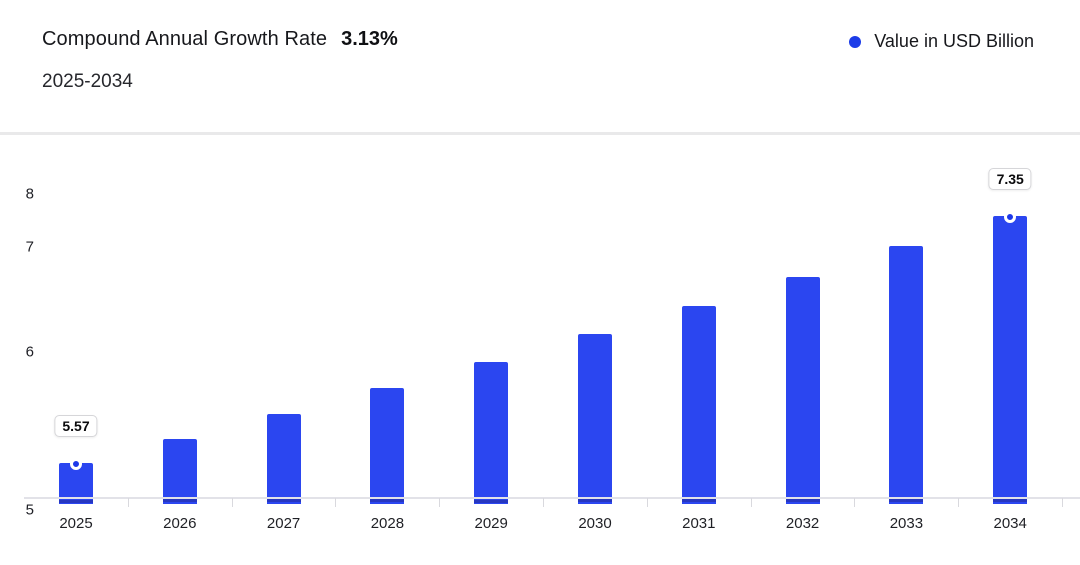 Image resolution: width=1080 pixels, height=565 pixels. Describe the element at coordinates (185, 39) in the screenshot. I see `chart-title: Compound Annual Growth Rate` at that location.